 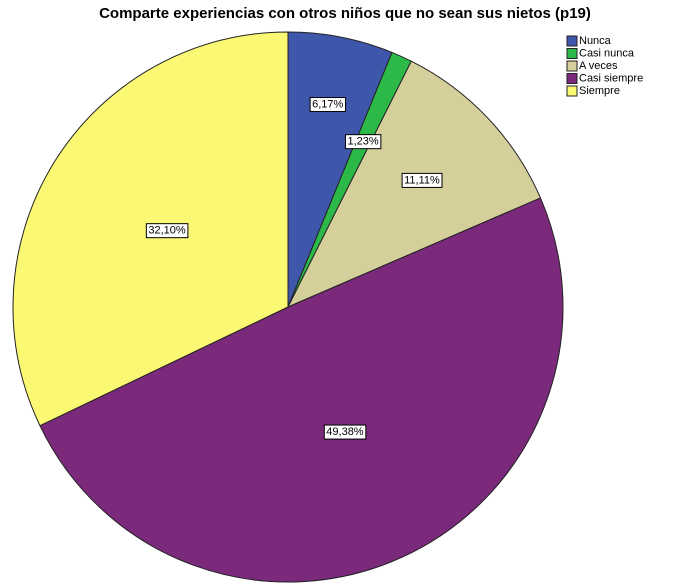 I want to click on data-label: 1,23%, so click(x=363, y=142).